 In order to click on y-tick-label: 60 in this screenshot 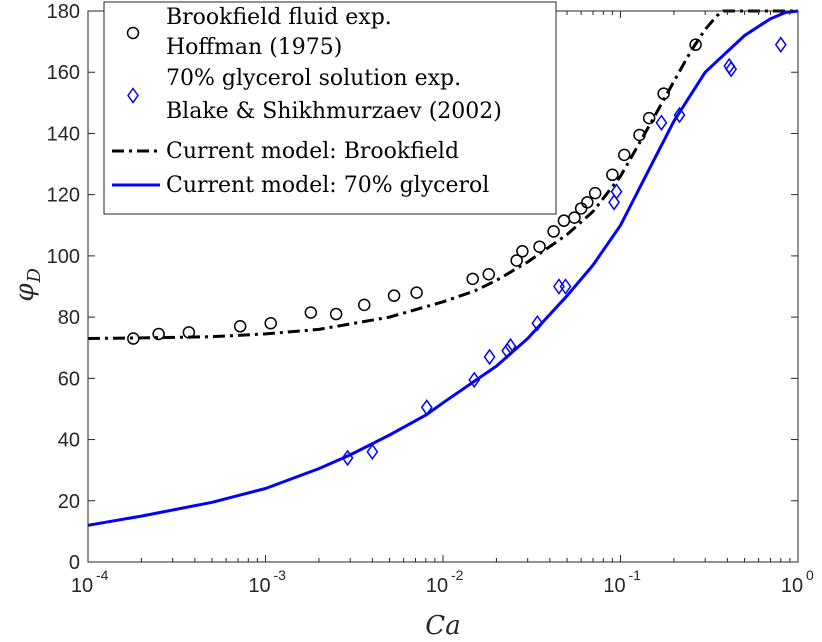, I will do `click(69, 379)`.